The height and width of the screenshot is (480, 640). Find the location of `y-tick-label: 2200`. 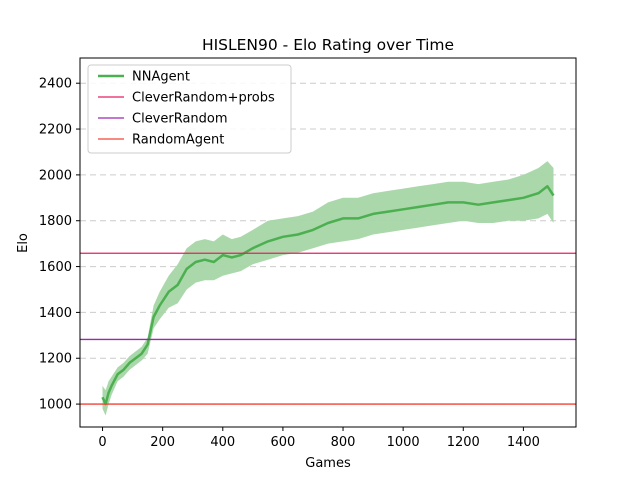

y-tick-label: 2200 is located at coordinates (55, 130).